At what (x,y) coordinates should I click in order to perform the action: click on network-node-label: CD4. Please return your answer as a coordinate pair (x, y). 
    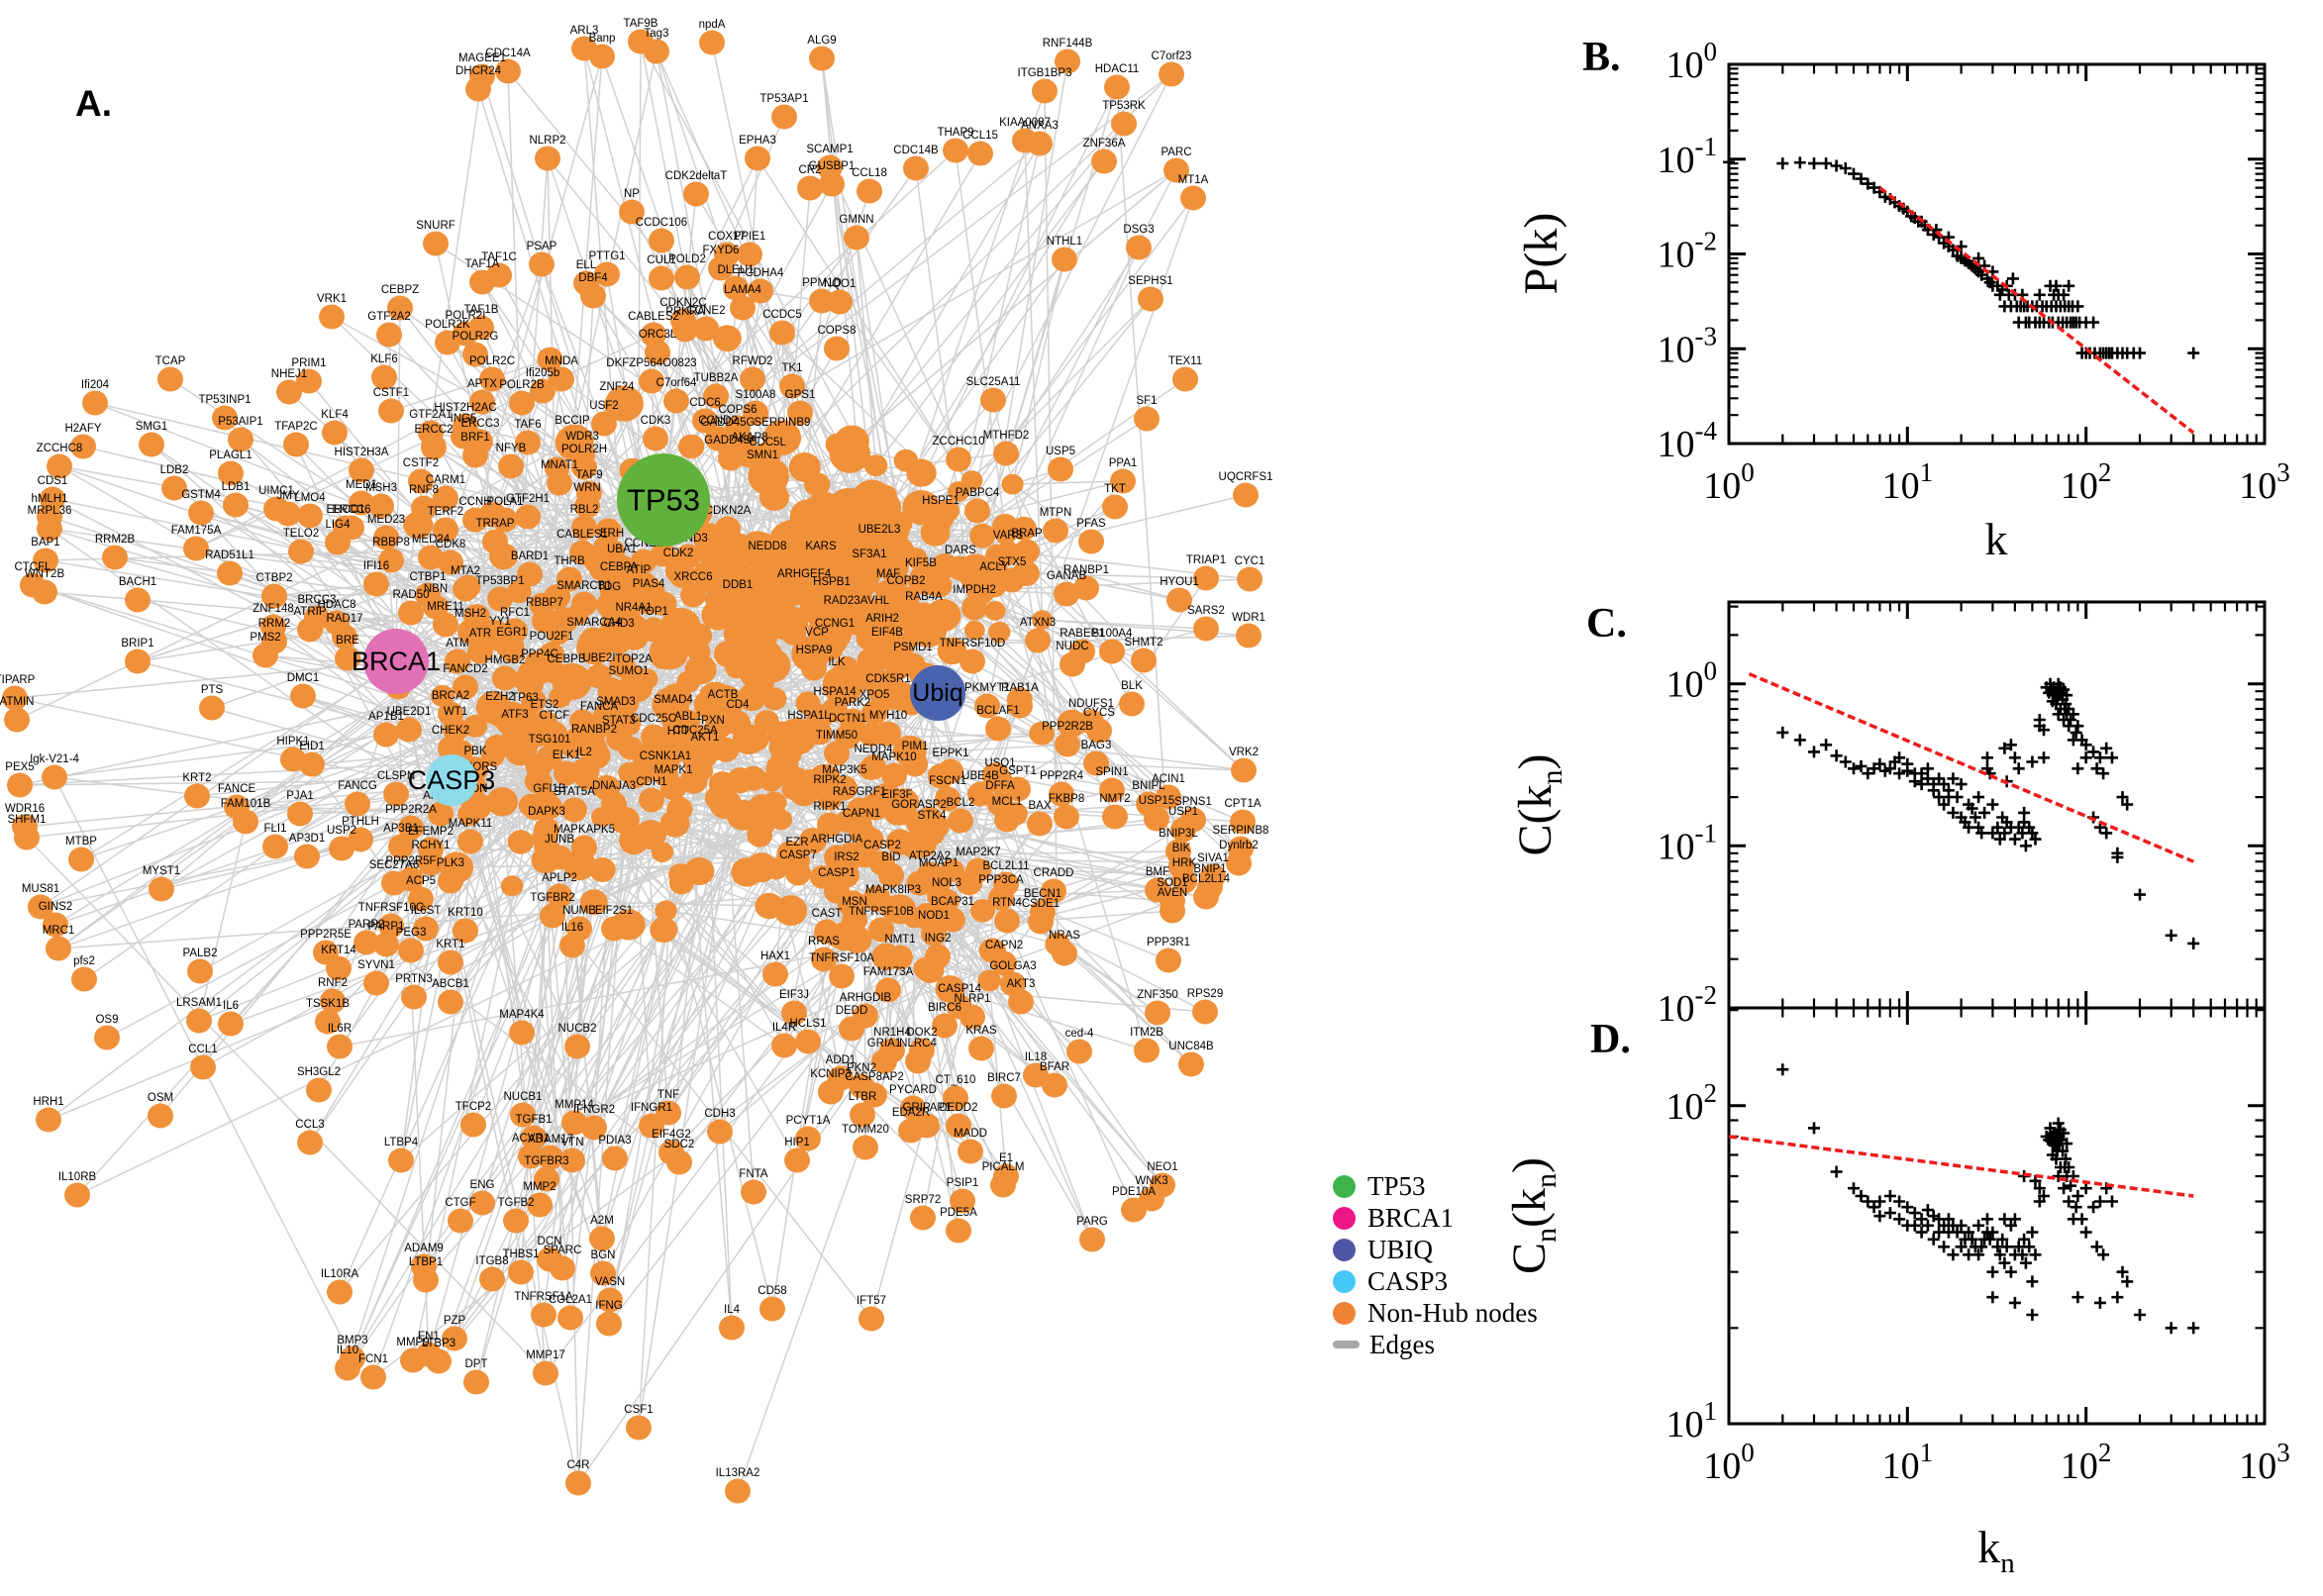
    Looking at the image, I should click on (738, 705).